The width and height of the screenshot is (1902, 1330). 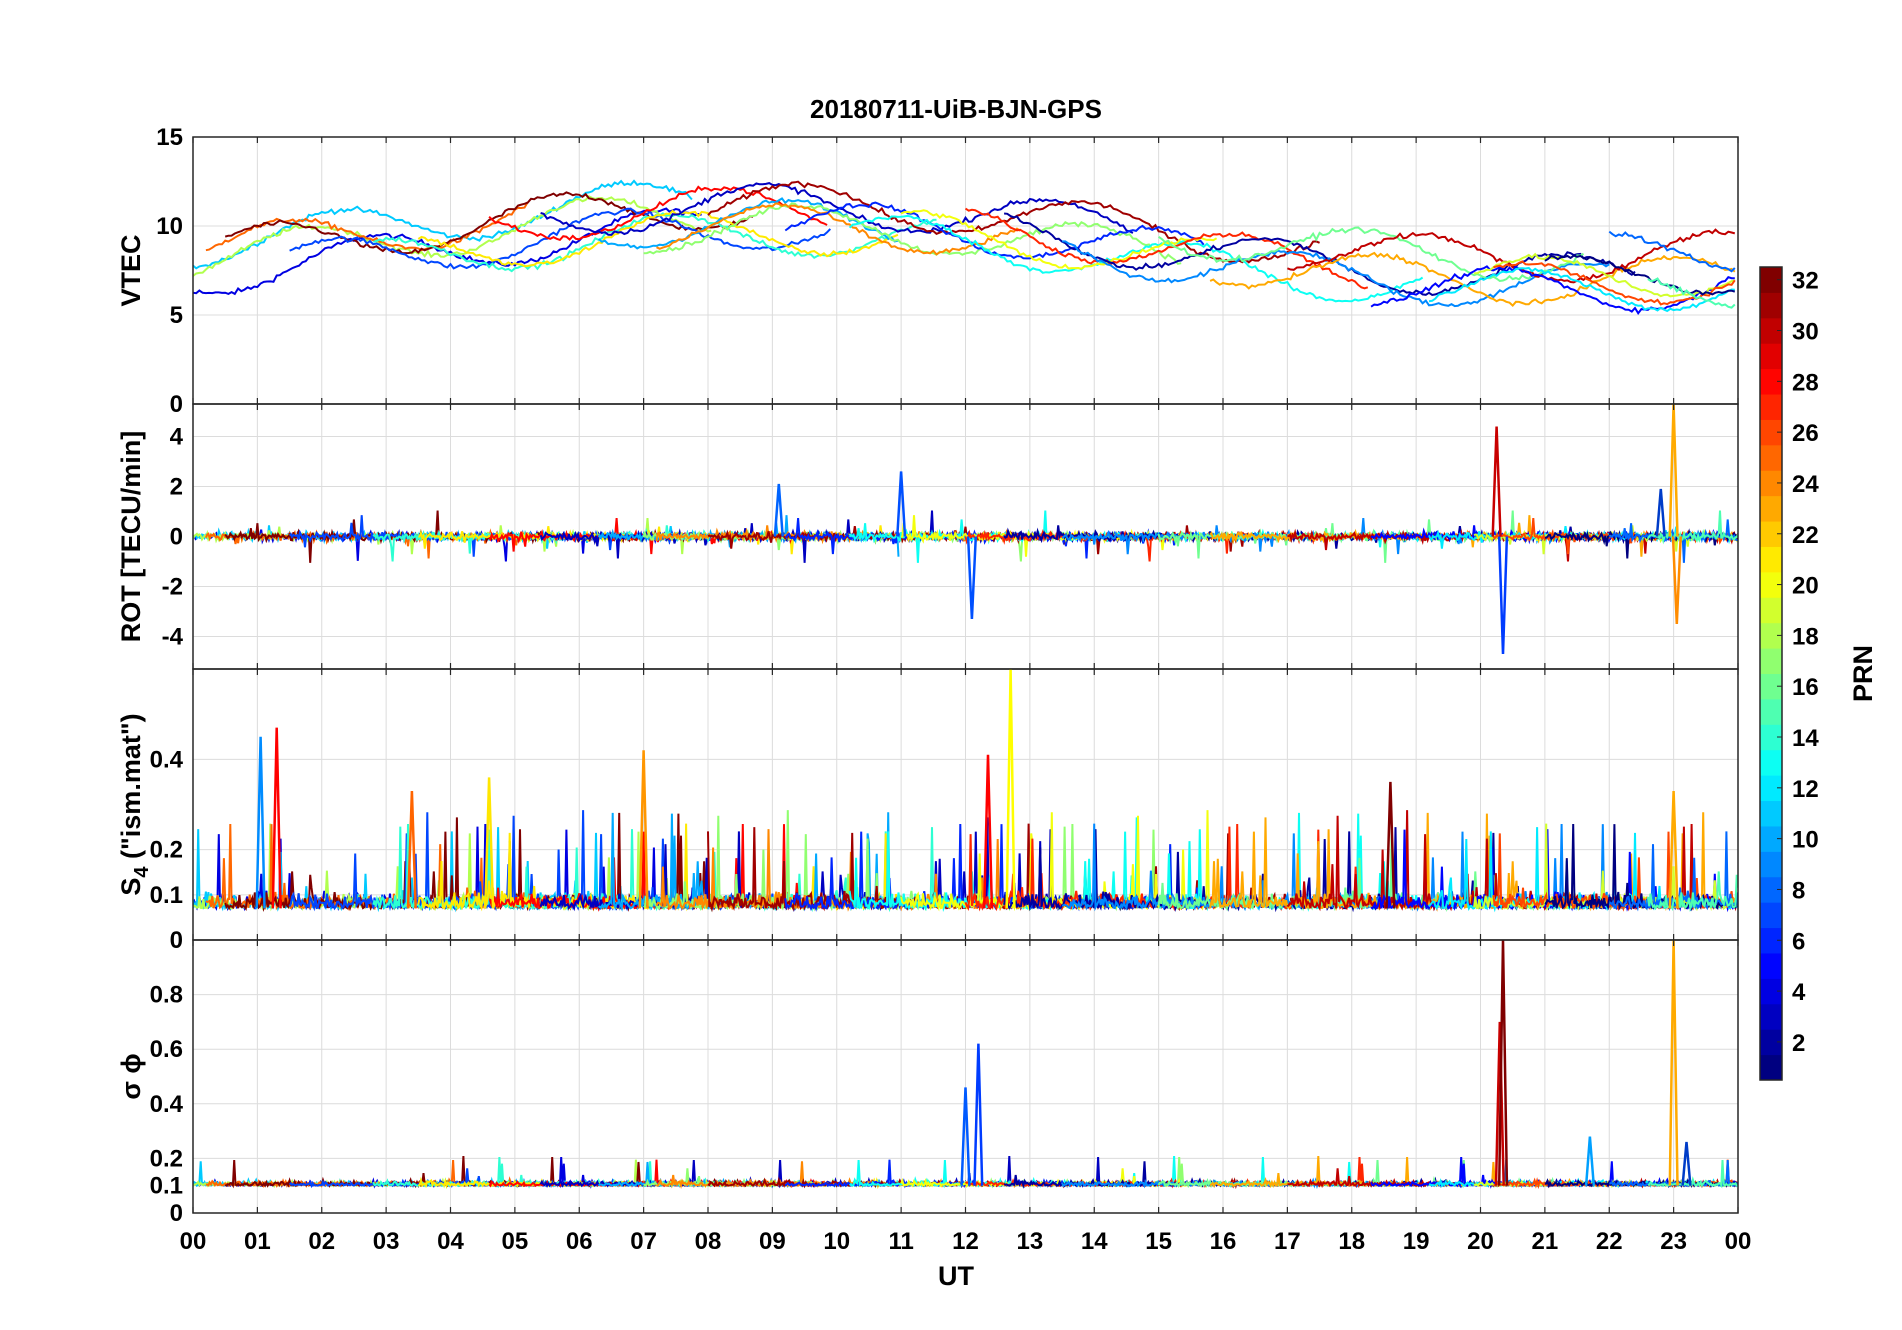 What do you see at coordinates (965, 791) in the screenshot?
I see `s4-series` at bounding box center [965, 791].